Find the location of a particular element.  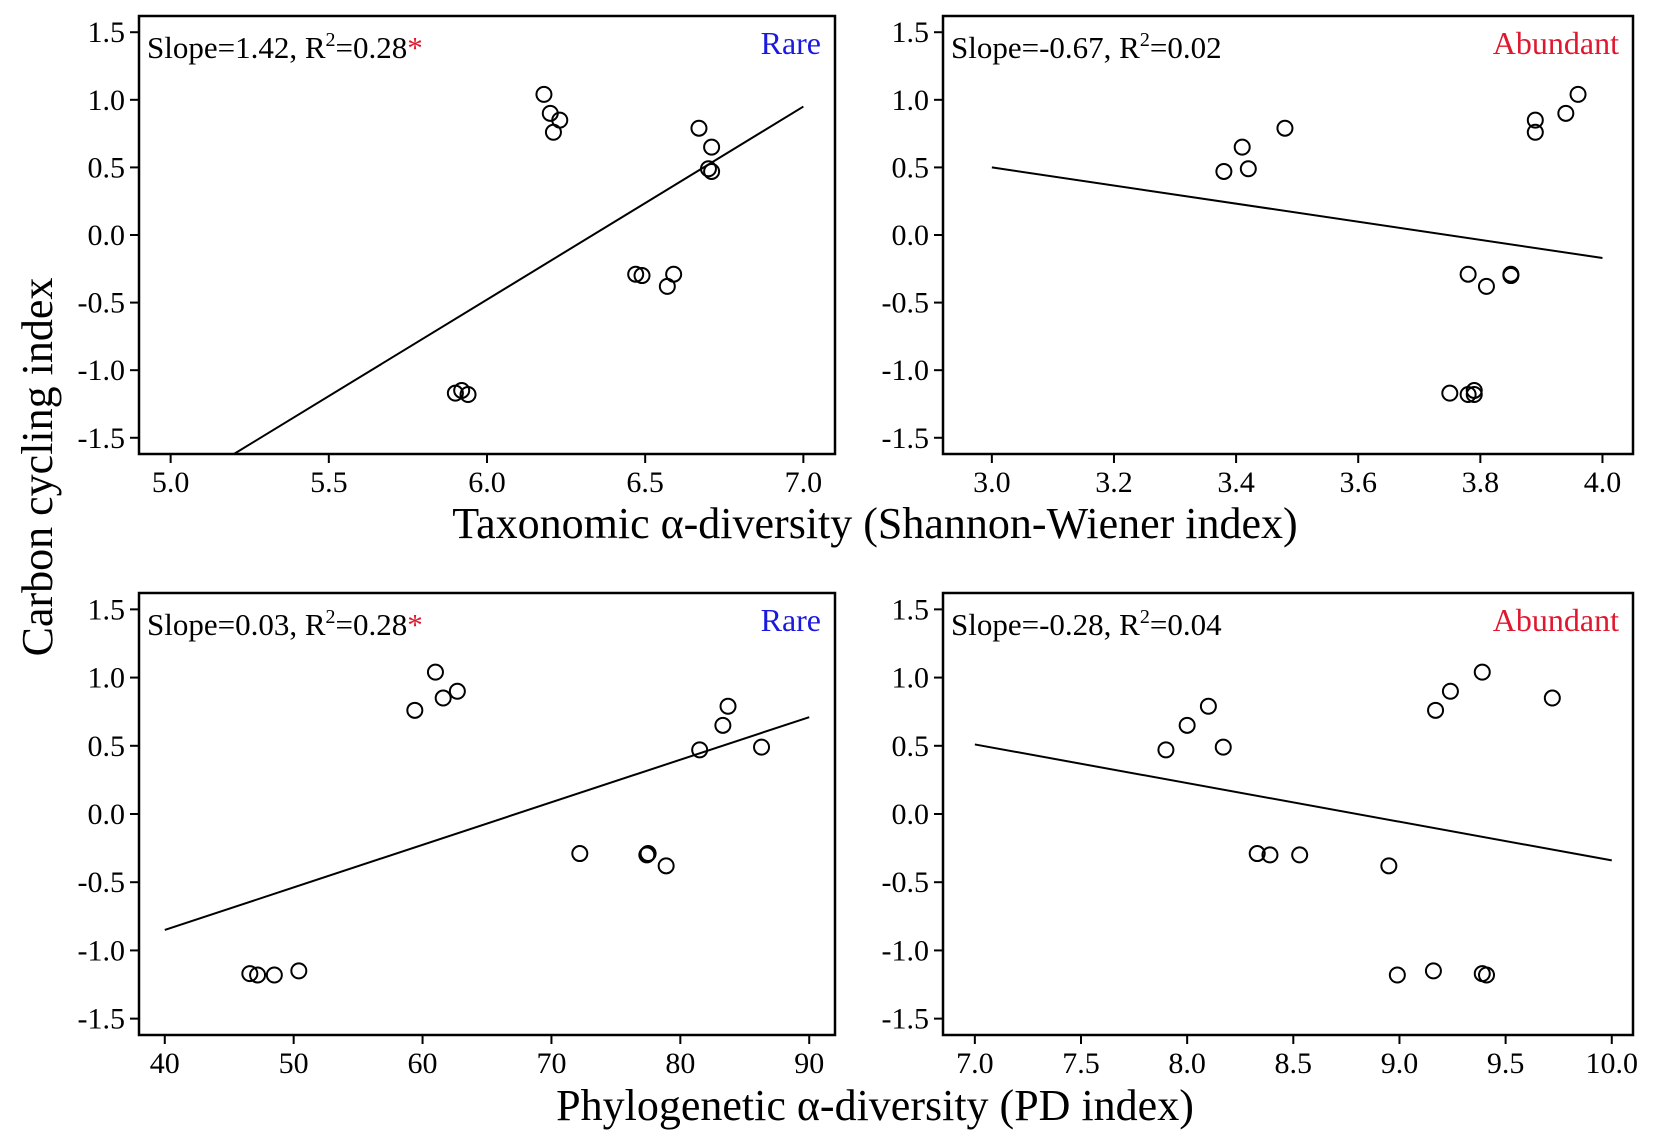

x-tick-label: 3.4 is located at coordinates (1236, 482).